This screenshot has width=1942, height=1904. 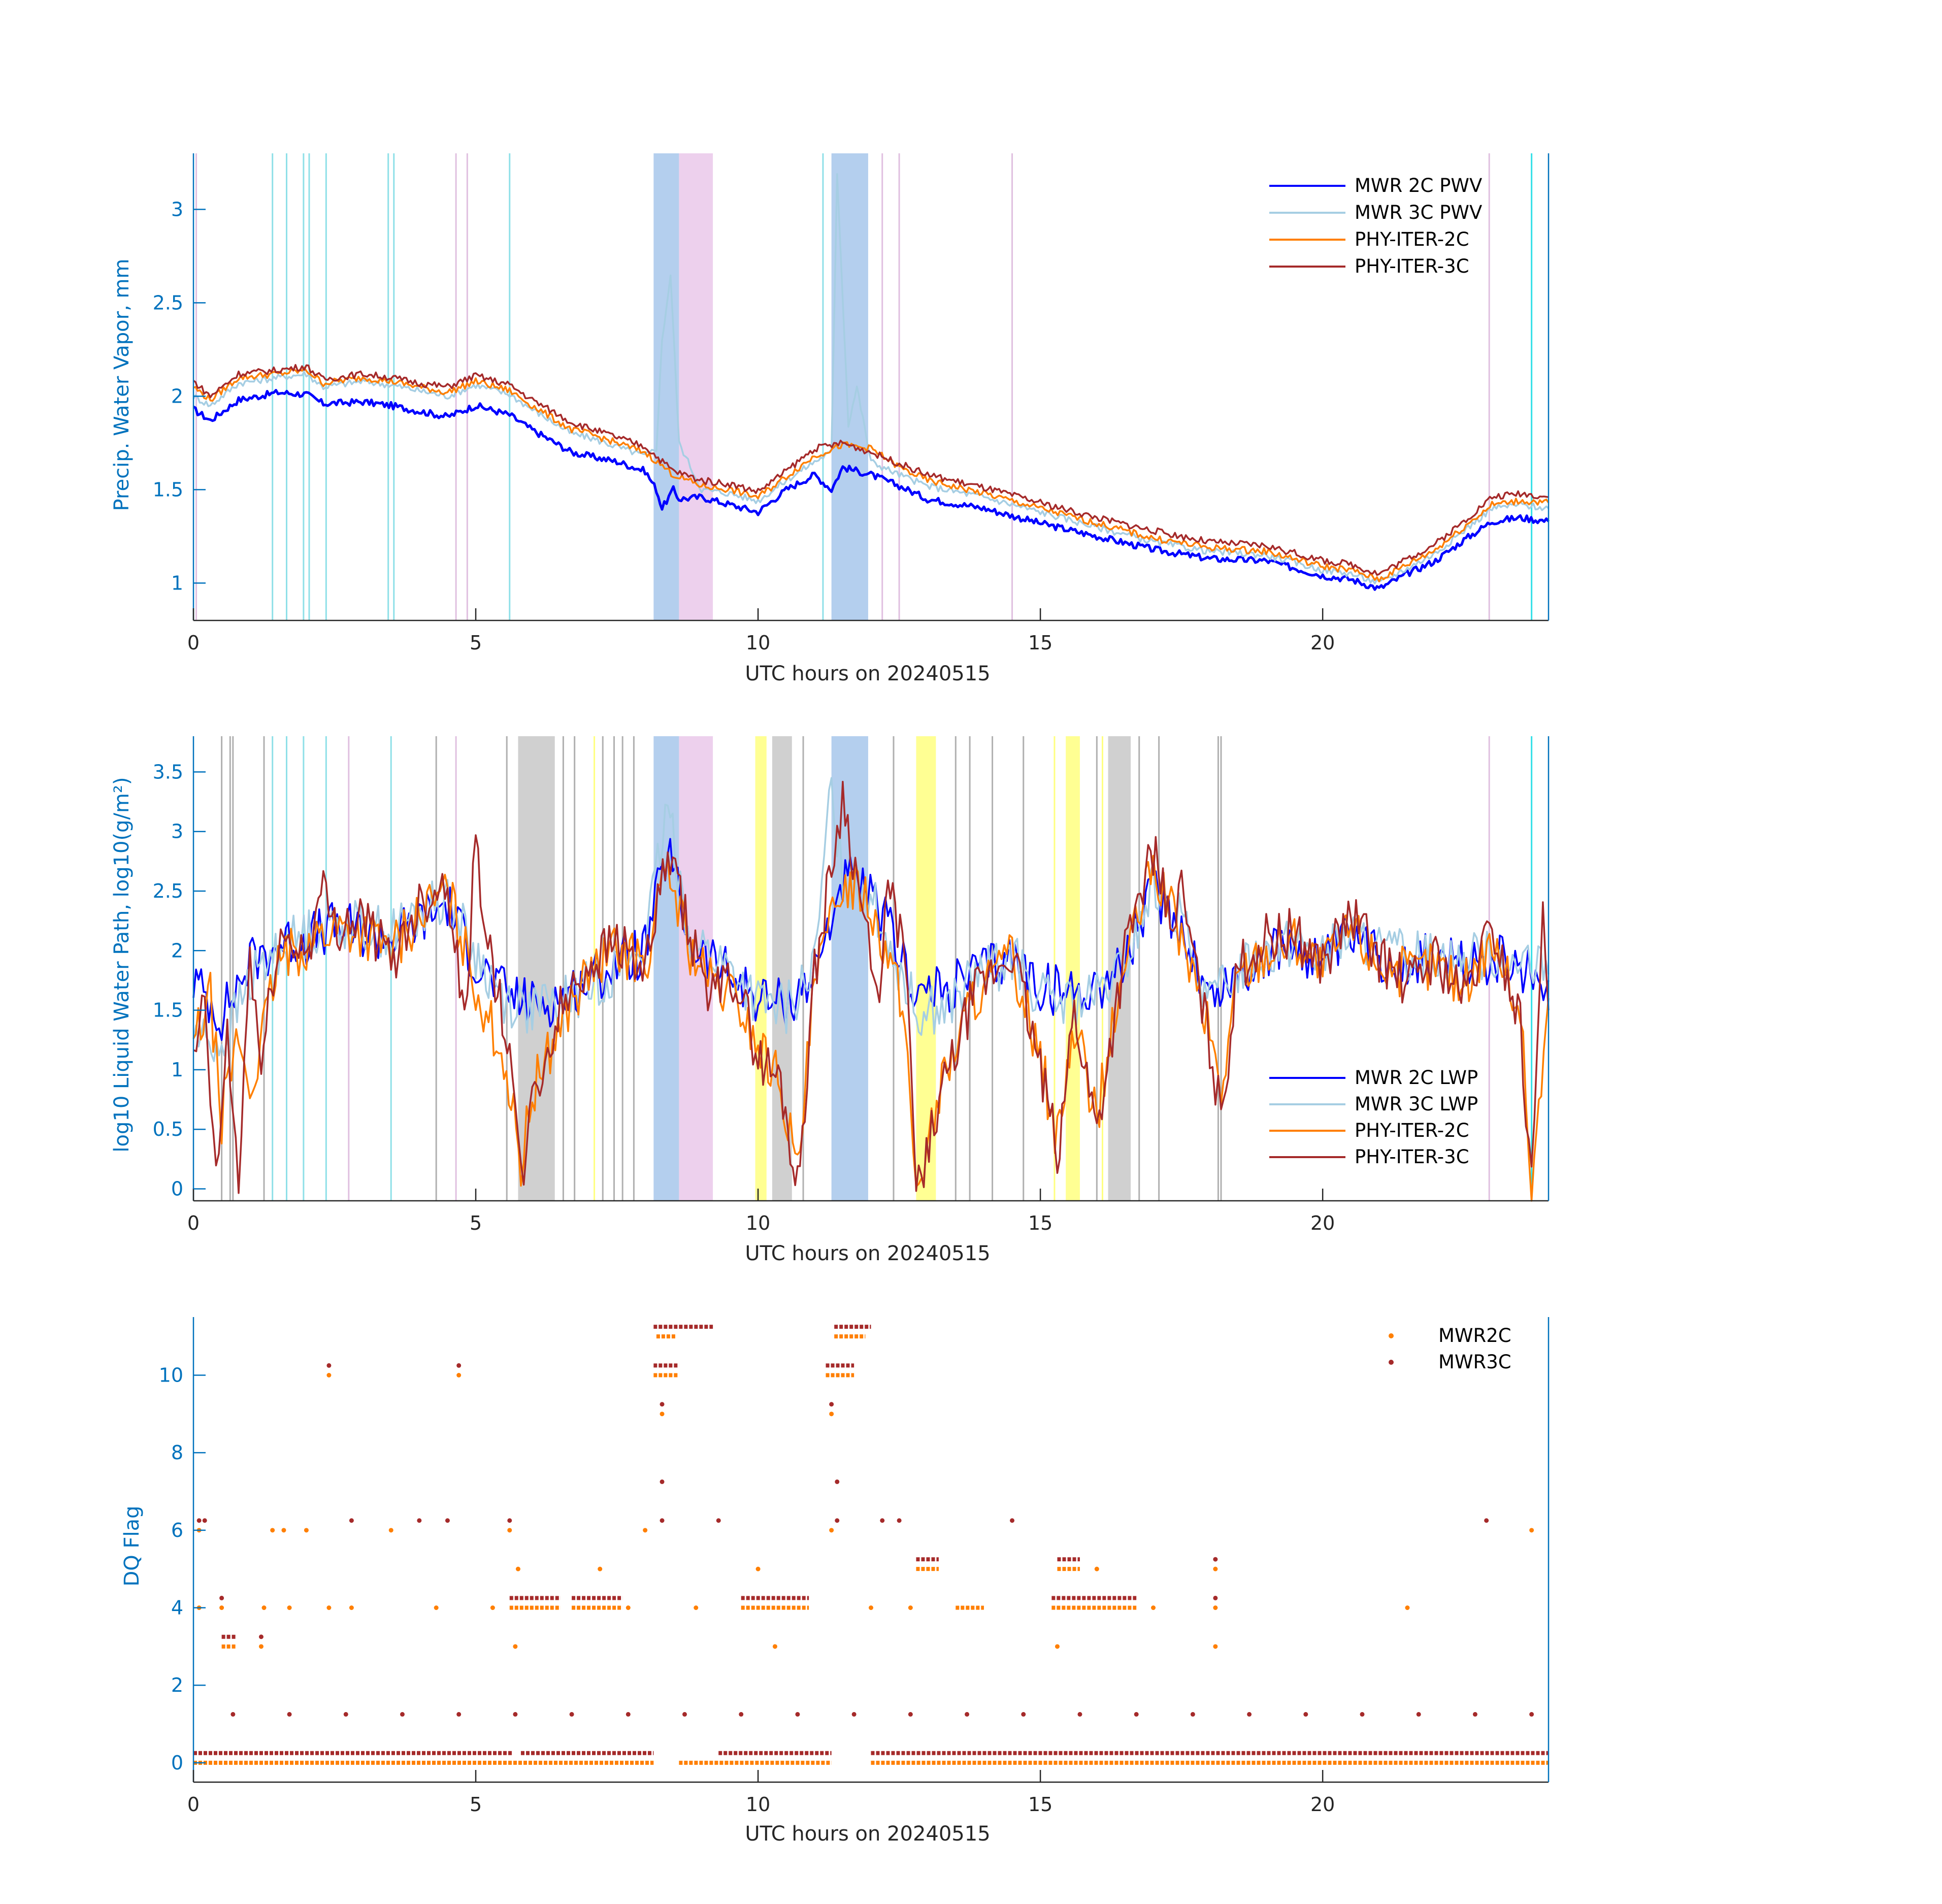 I want to click on lwp-x-tick-label: 20, so click(x=1322, y=1223).